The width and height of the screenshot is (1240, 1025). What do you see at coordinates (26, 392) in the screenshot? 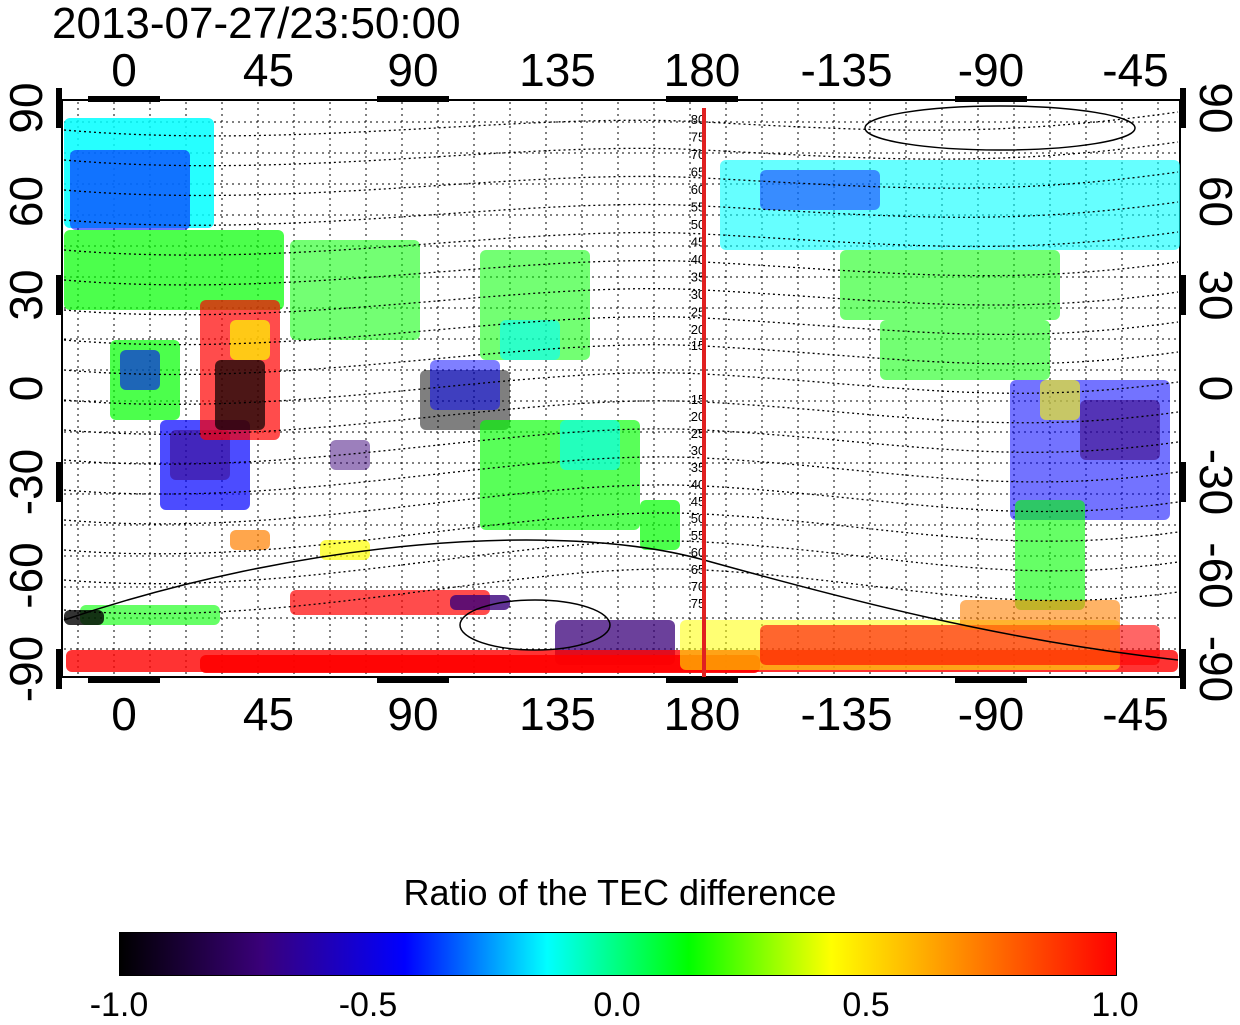
I see `latitude-axis-left: 90 60 30 0 -30 -60 -90` at bounding box center [26, 392].